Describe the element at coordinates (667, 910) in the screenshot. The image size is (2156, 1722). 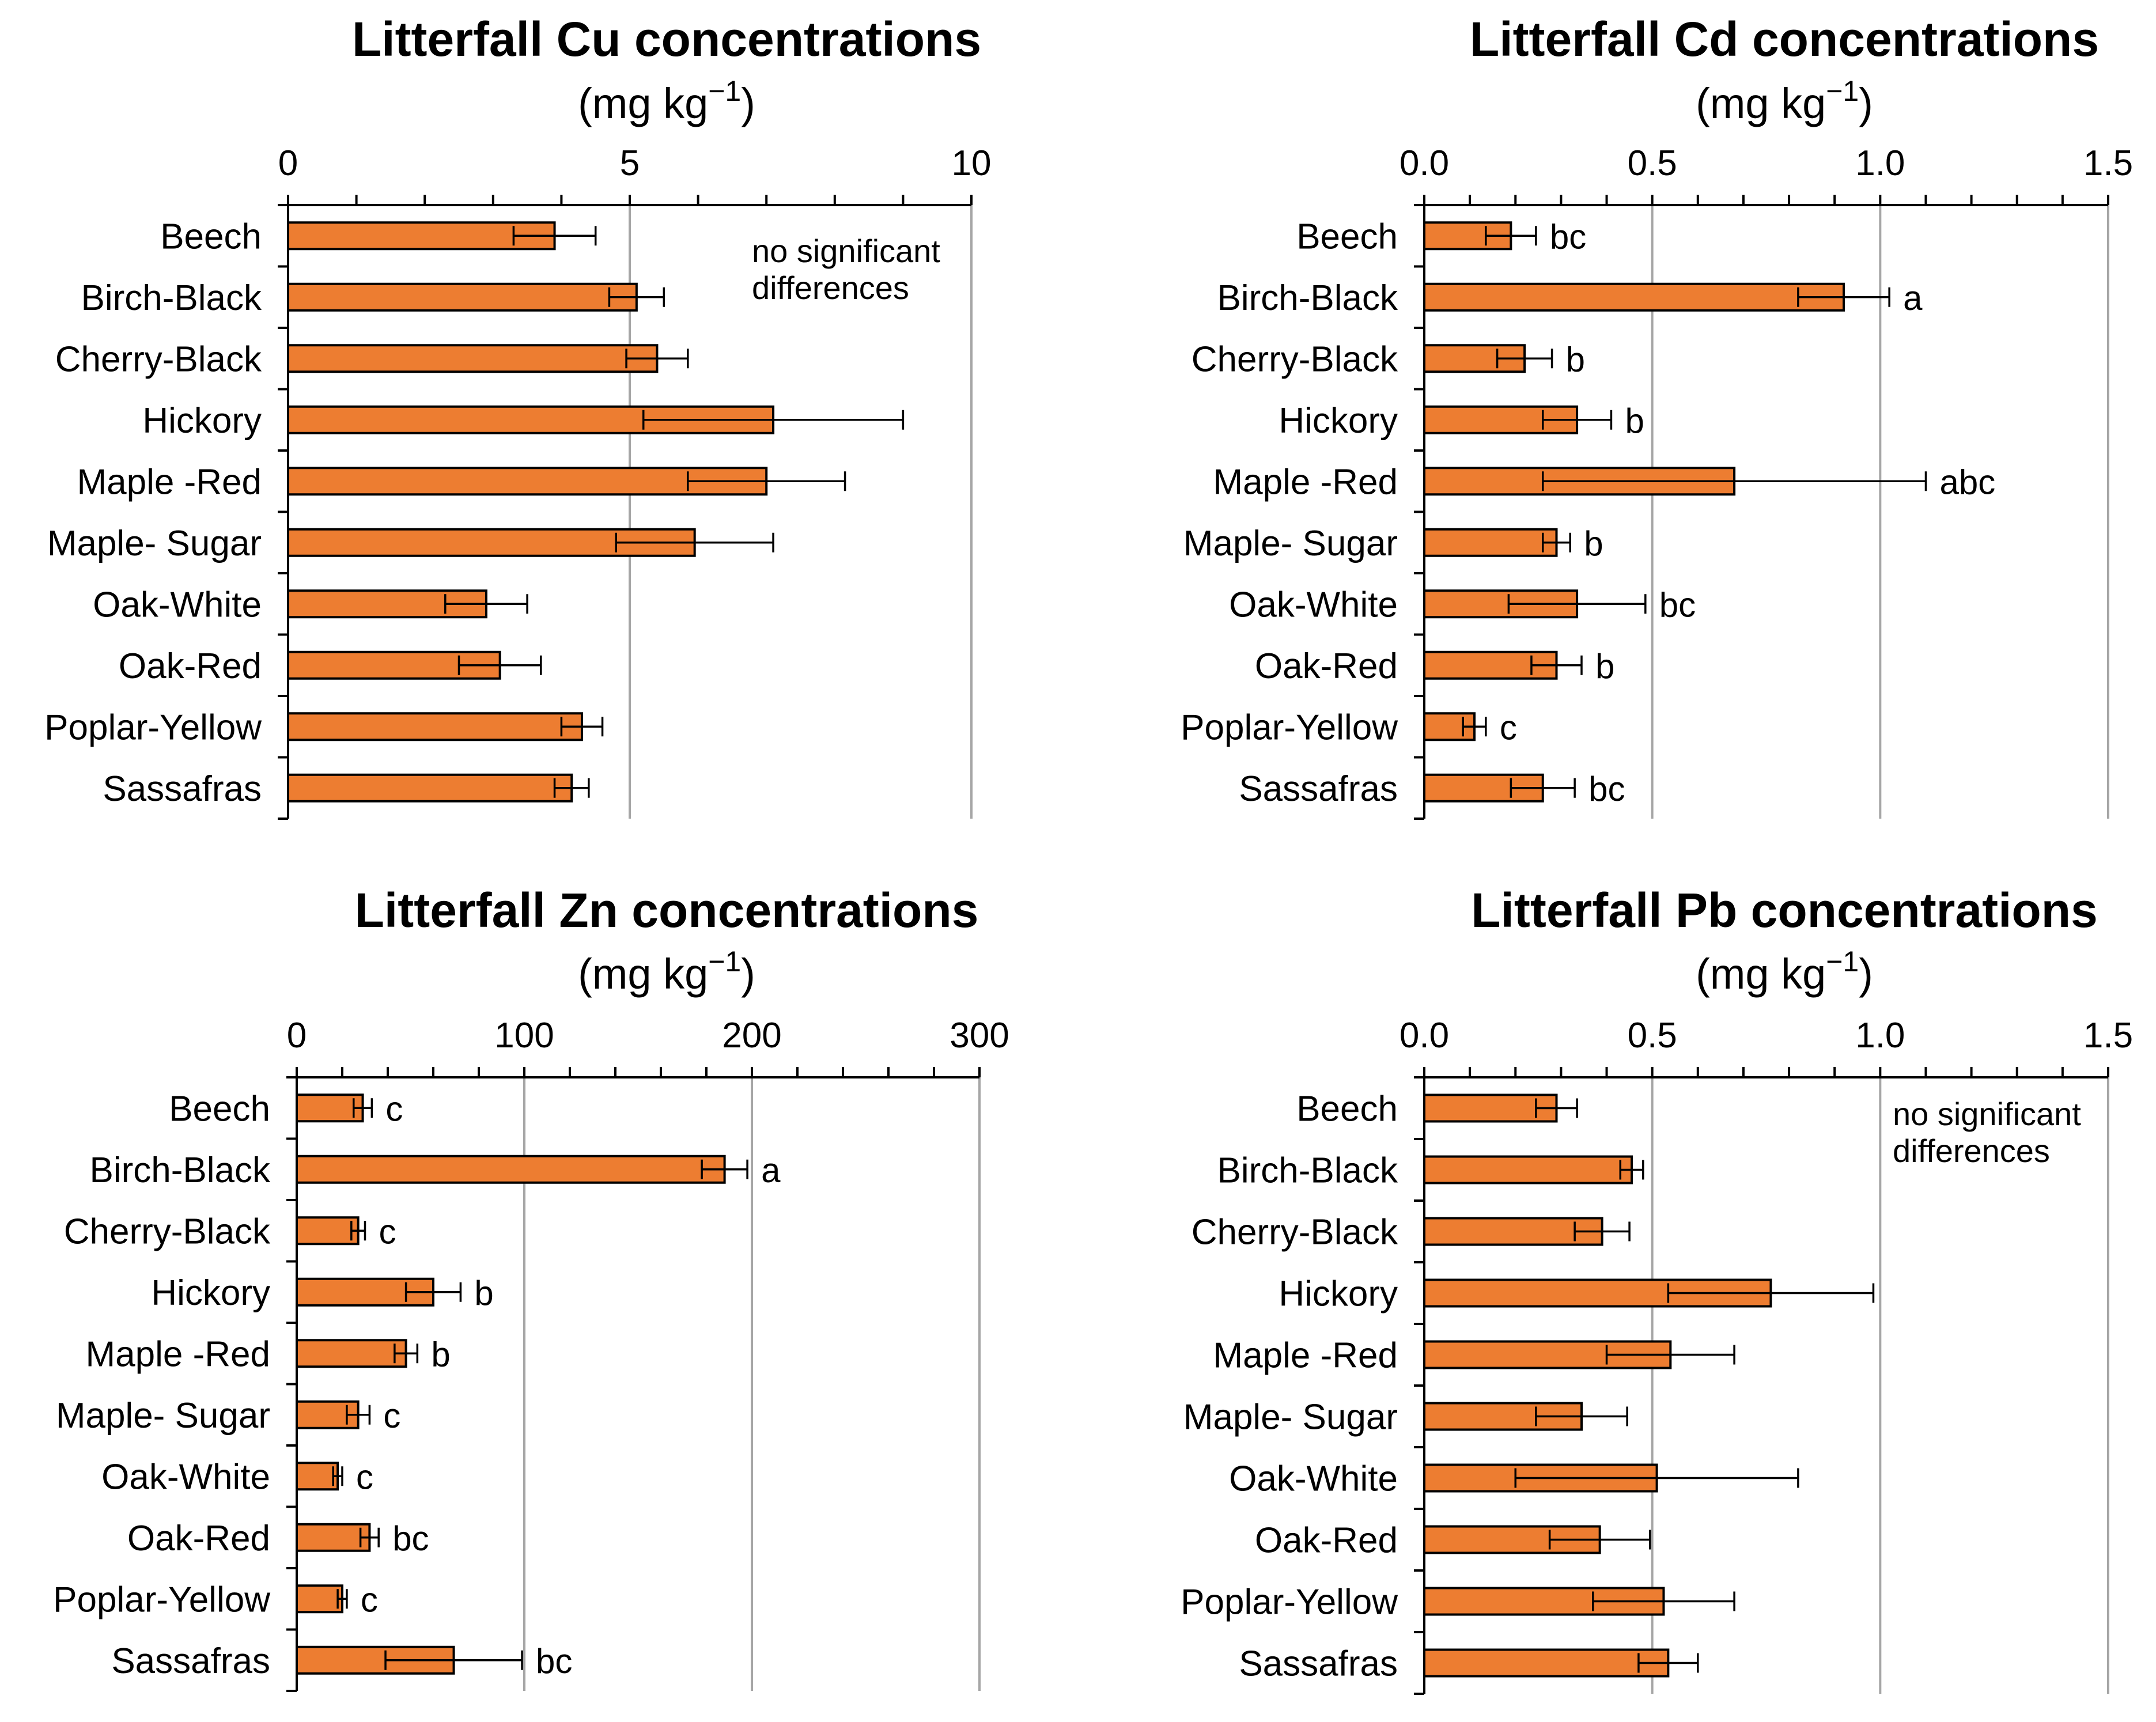
I see `chart-title: Litterfall Zn concentrations` at that location.